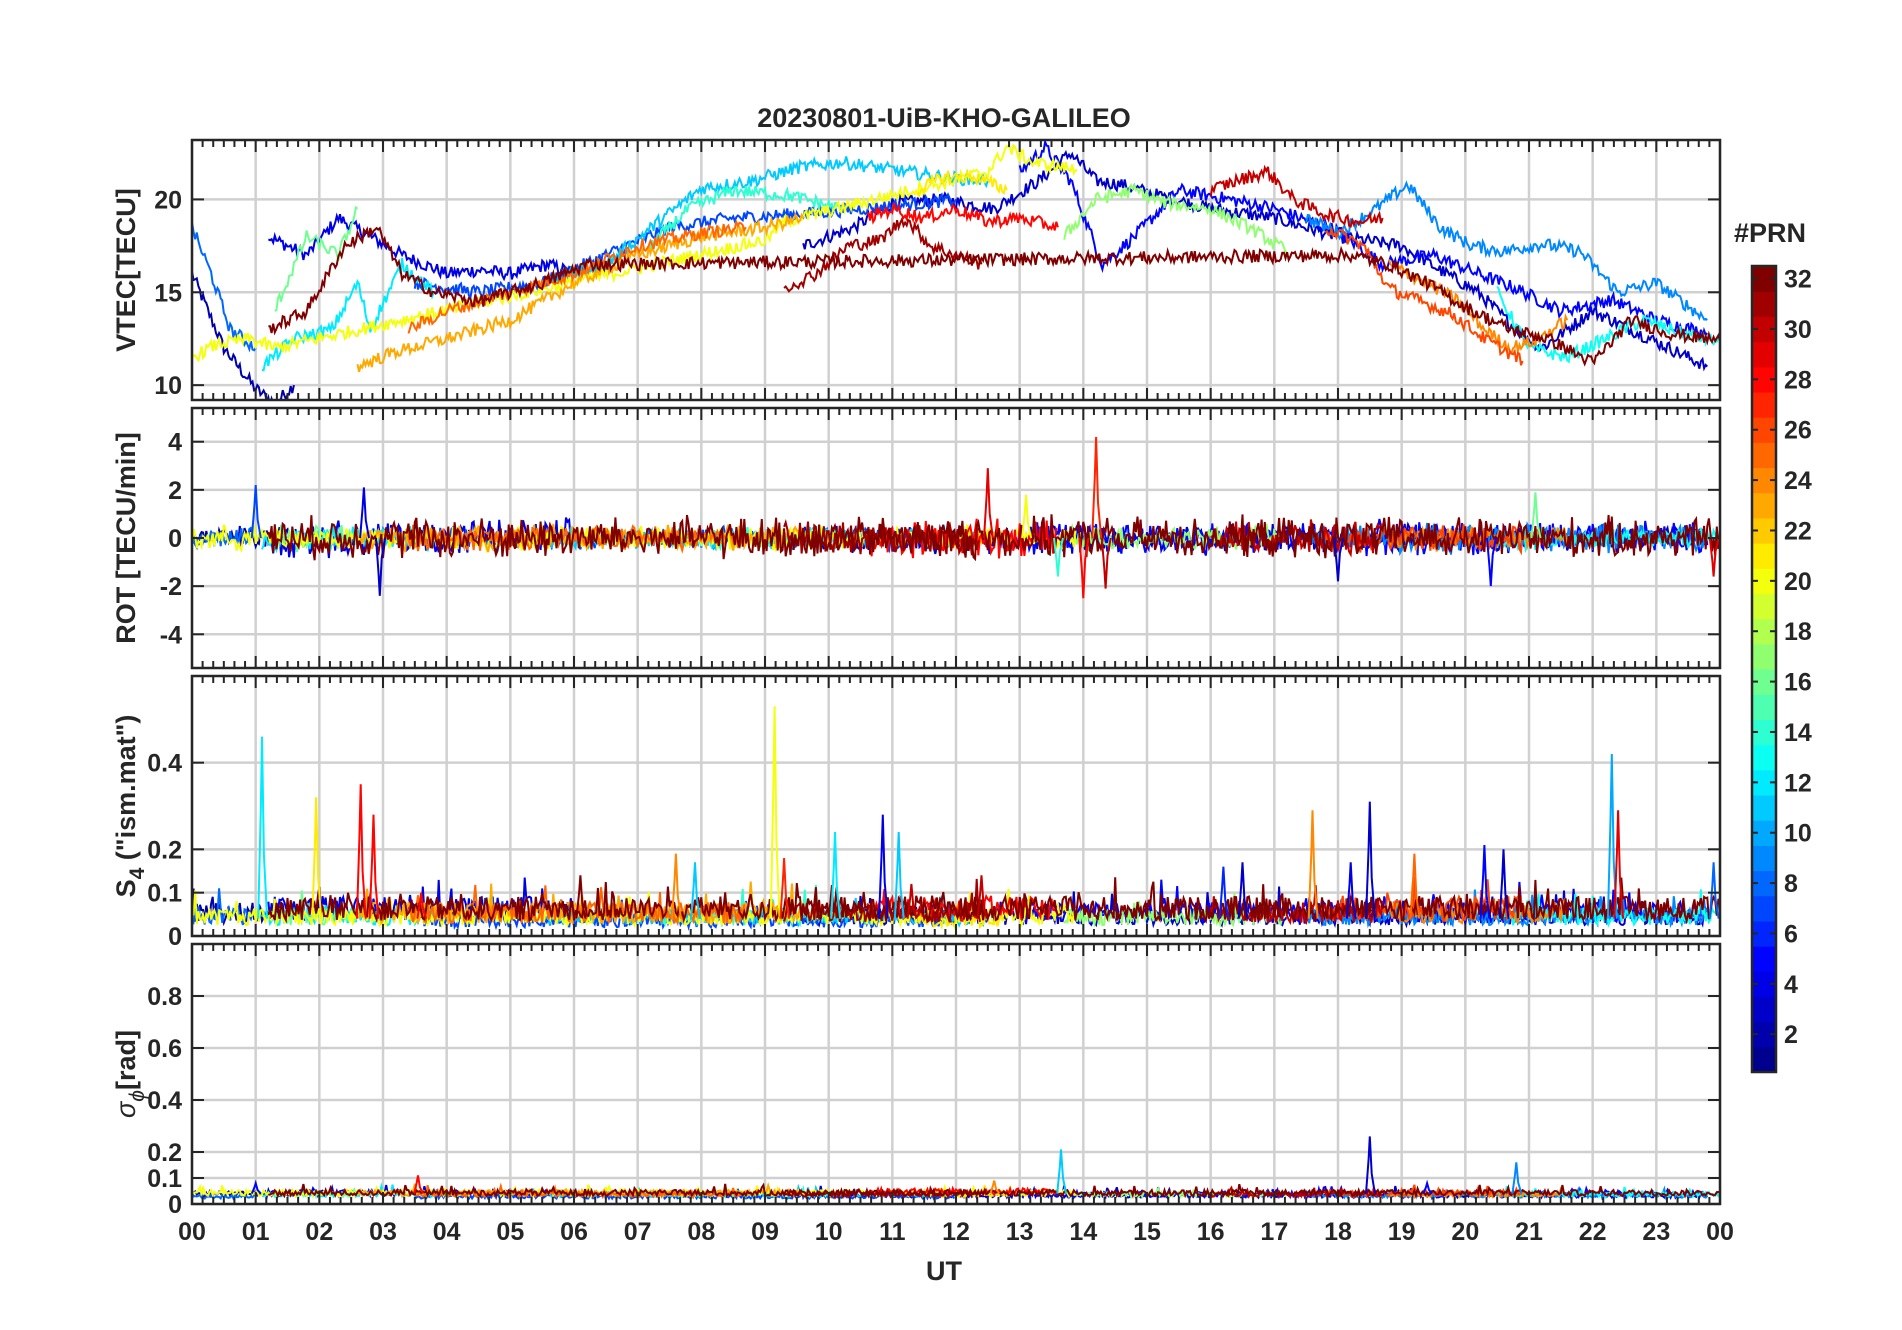 Image resolution: width=1902 pixels, height=1330 pixels. I want to click on colorbar-tick-label: 20, so click(1798, 582).